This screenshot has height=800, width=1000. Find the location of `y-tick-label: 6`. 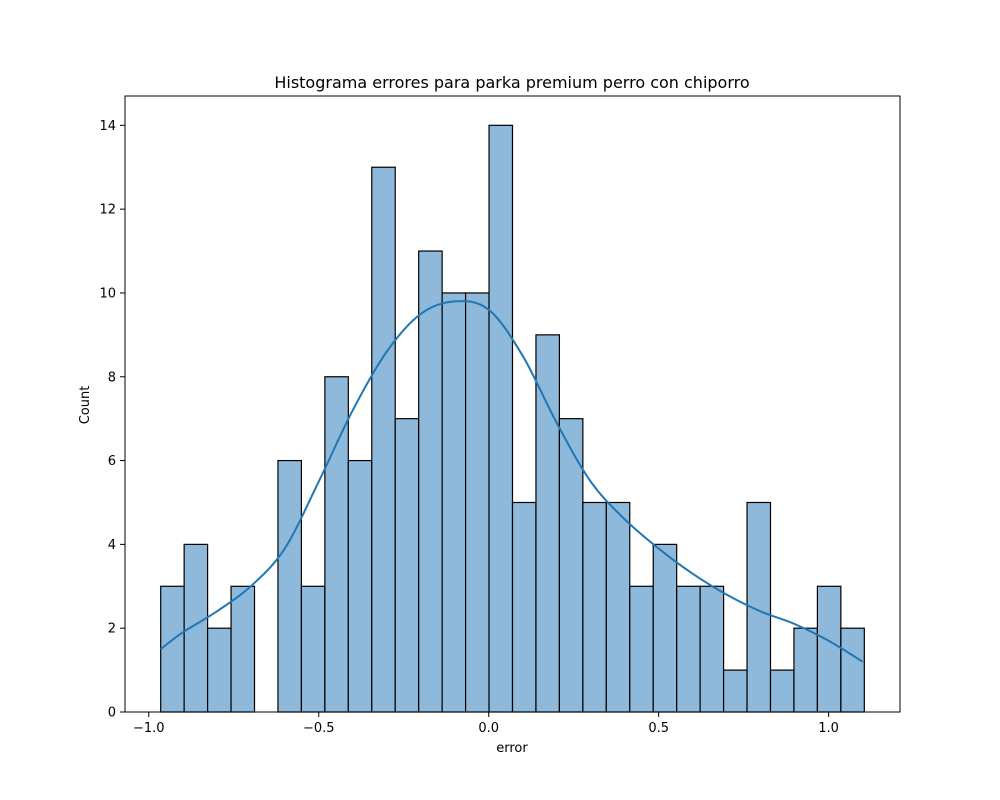

y-tick-label: 6 is located at coordinates (112, 461).